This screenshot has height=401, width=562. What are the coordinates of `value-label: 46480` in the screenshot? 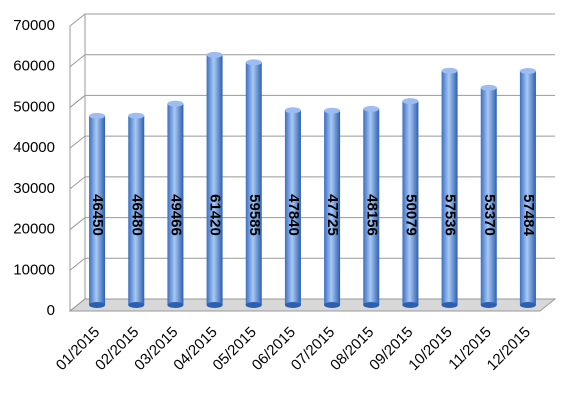 It's located at (136, 215).